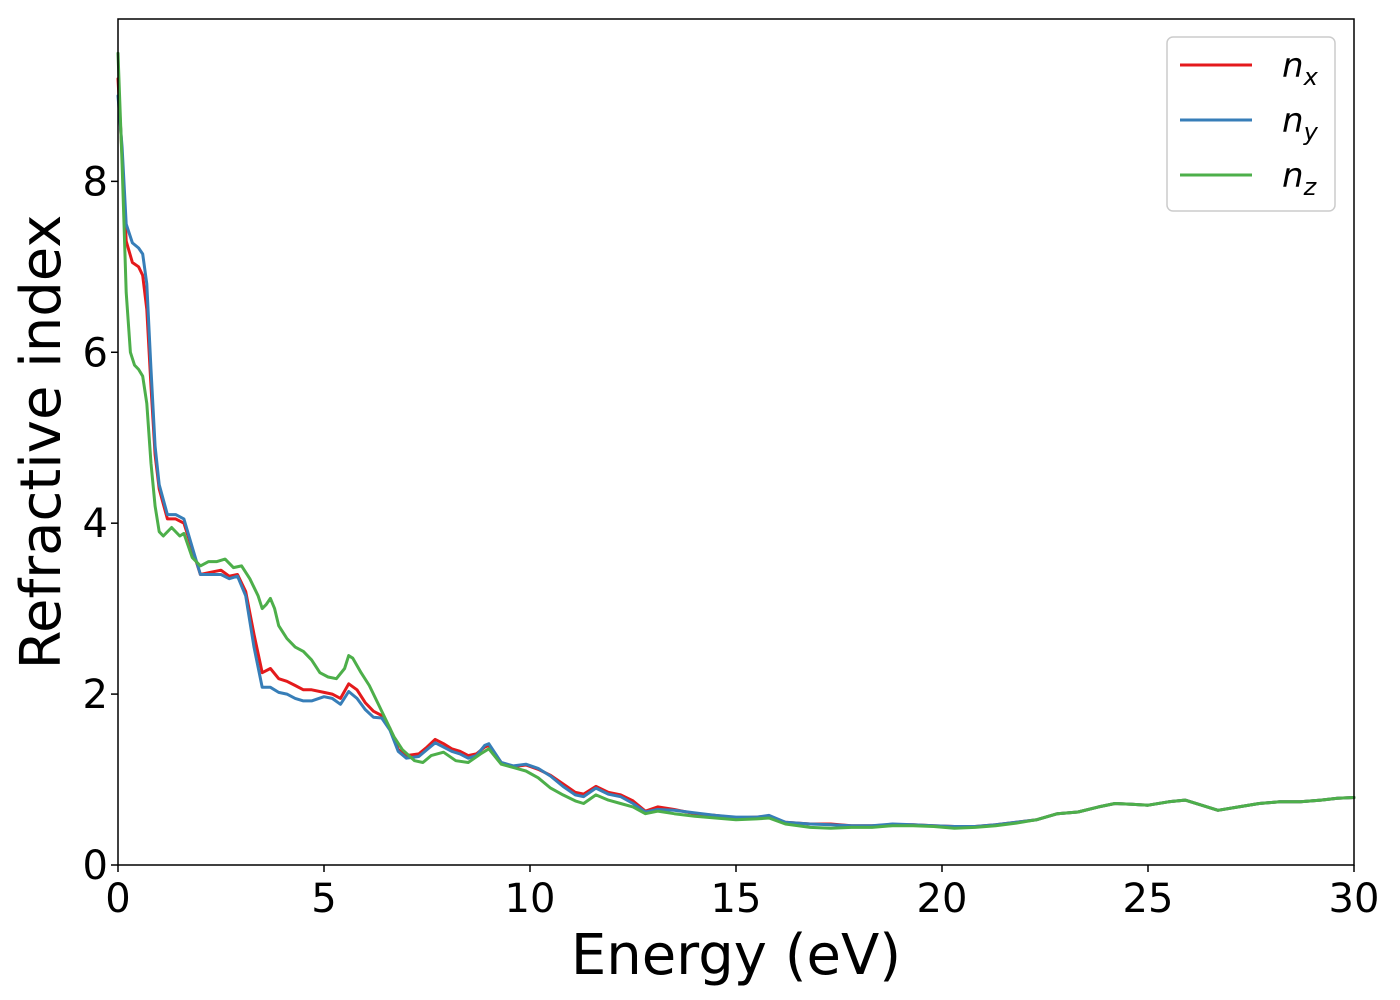  I want to click on y-axis-label: Refractive index, so click(41, 442).